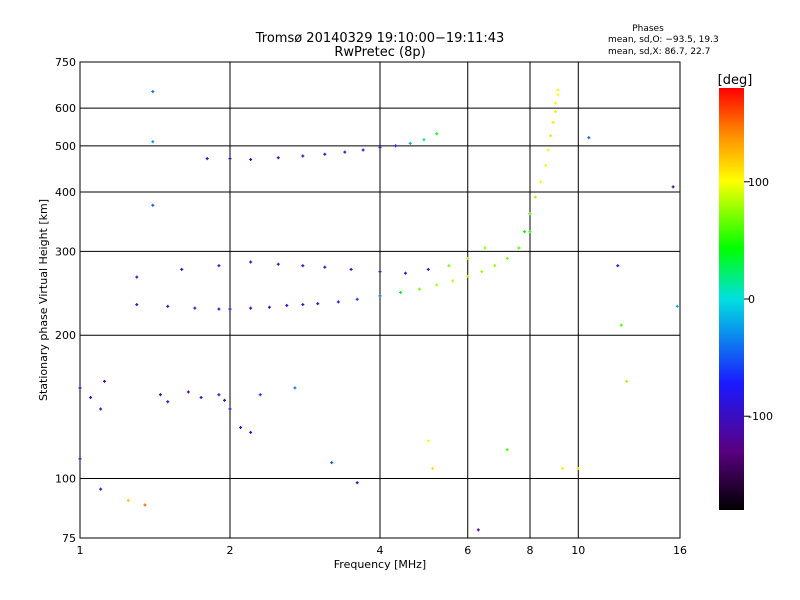 The image size is (800, 600). I want to click on colorbar-tick-label: -100, so click(760, 416).